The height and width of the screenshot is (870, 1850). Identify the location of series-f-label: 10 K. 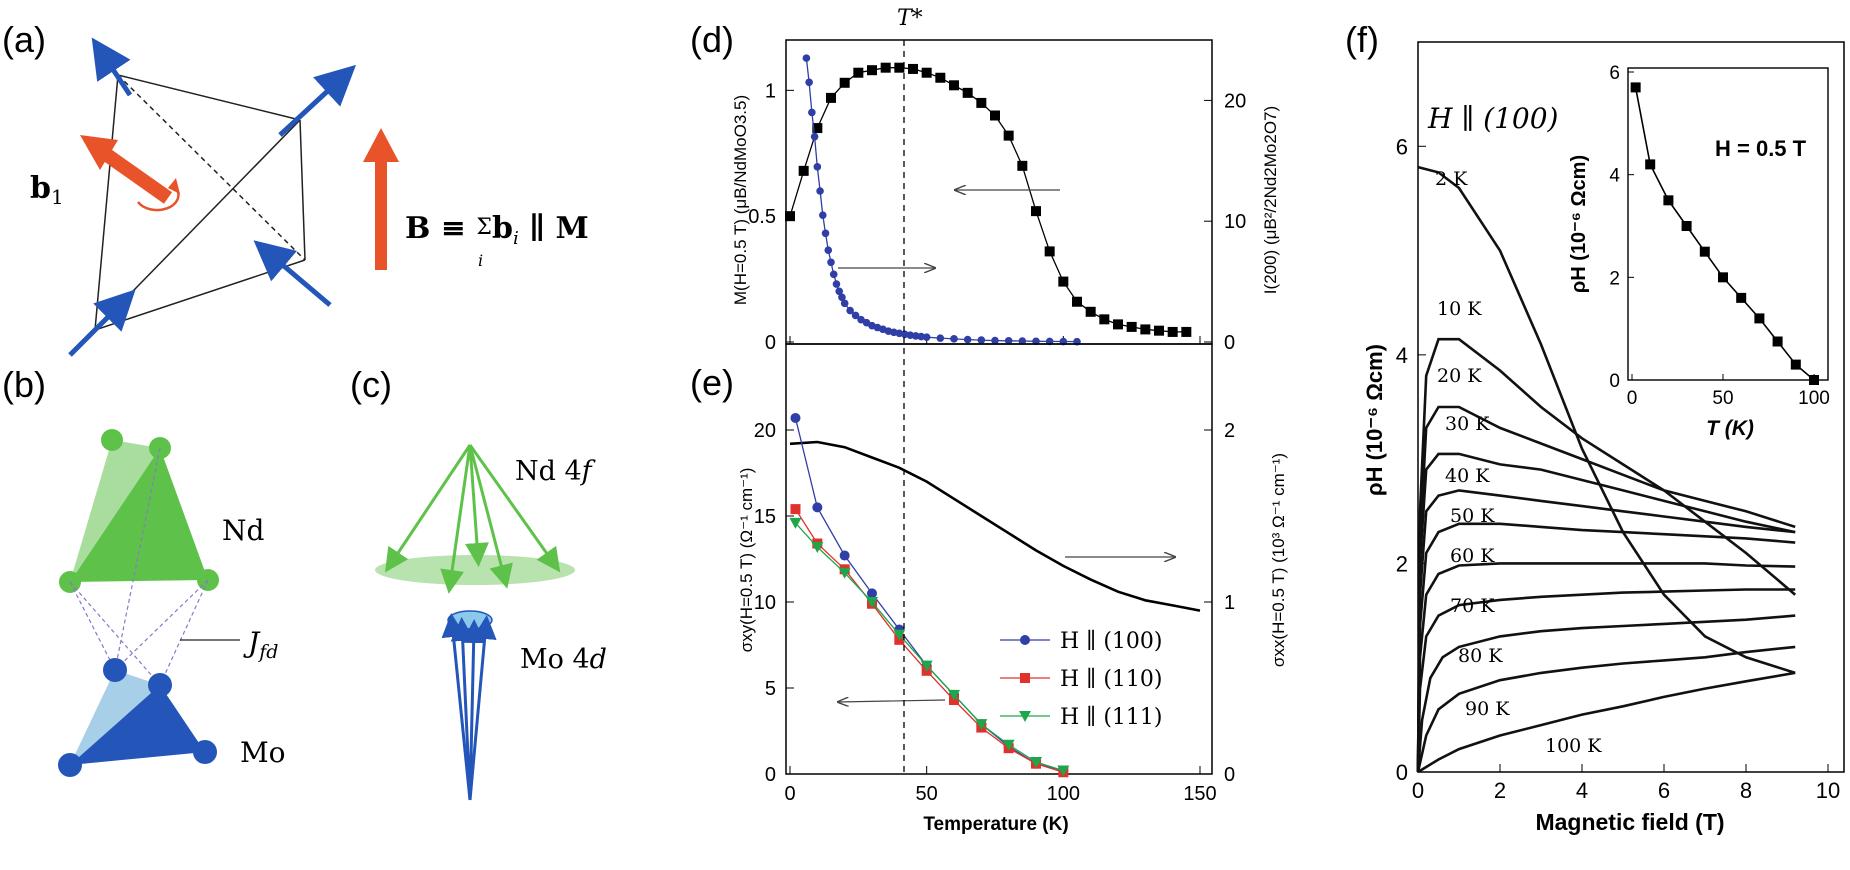
(1459, 309).